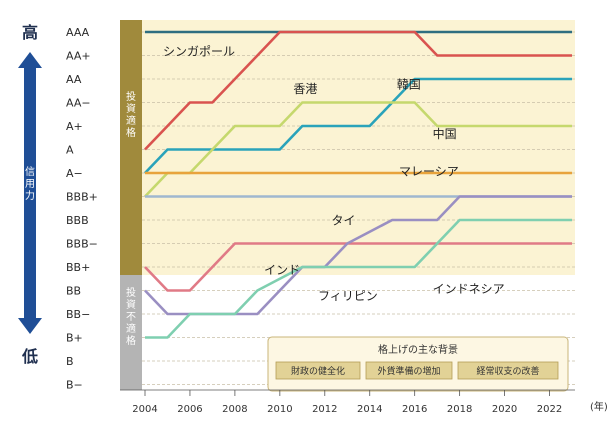 This screenshot has width=613, height=434. What do you see at coordinates (78, 56) in the screenshot?
I see `y-tick-label: AA+` at bounding box center [78, 56].